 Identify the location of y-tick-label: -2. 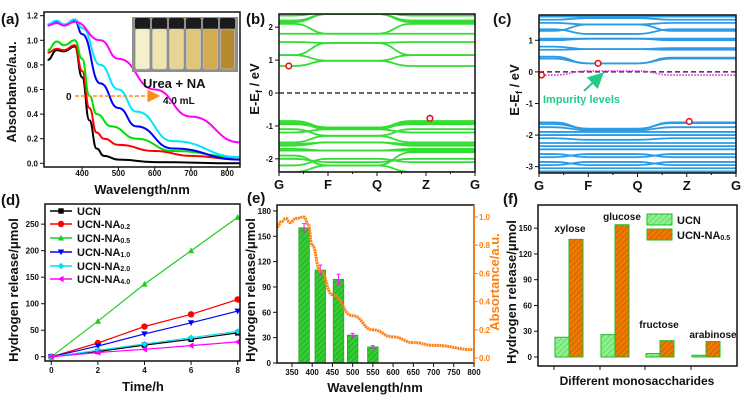
(530, 135).